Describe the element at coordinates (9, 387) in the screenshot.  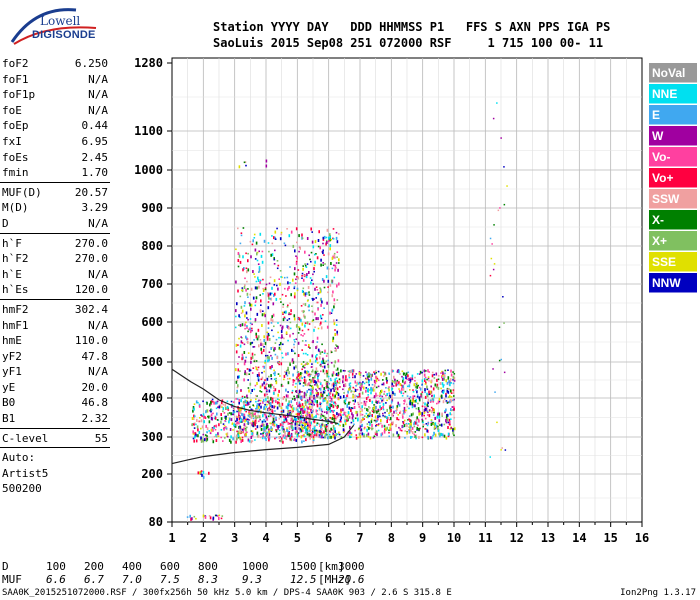
I see `param-name: yE` at that location.